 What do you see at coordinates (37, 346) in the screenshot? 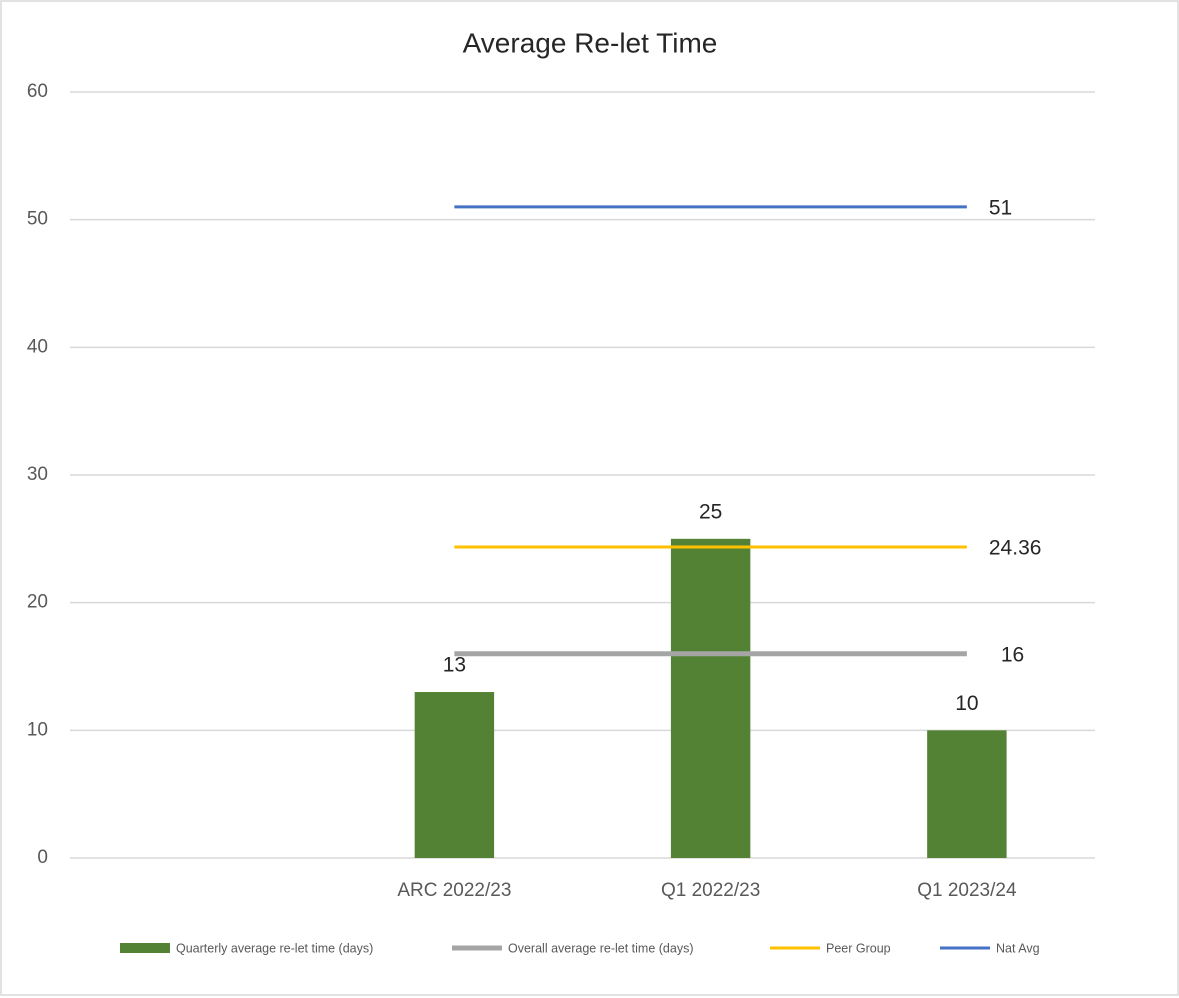
I see `y-tick-label: 40` at bounding box center [37, 346].